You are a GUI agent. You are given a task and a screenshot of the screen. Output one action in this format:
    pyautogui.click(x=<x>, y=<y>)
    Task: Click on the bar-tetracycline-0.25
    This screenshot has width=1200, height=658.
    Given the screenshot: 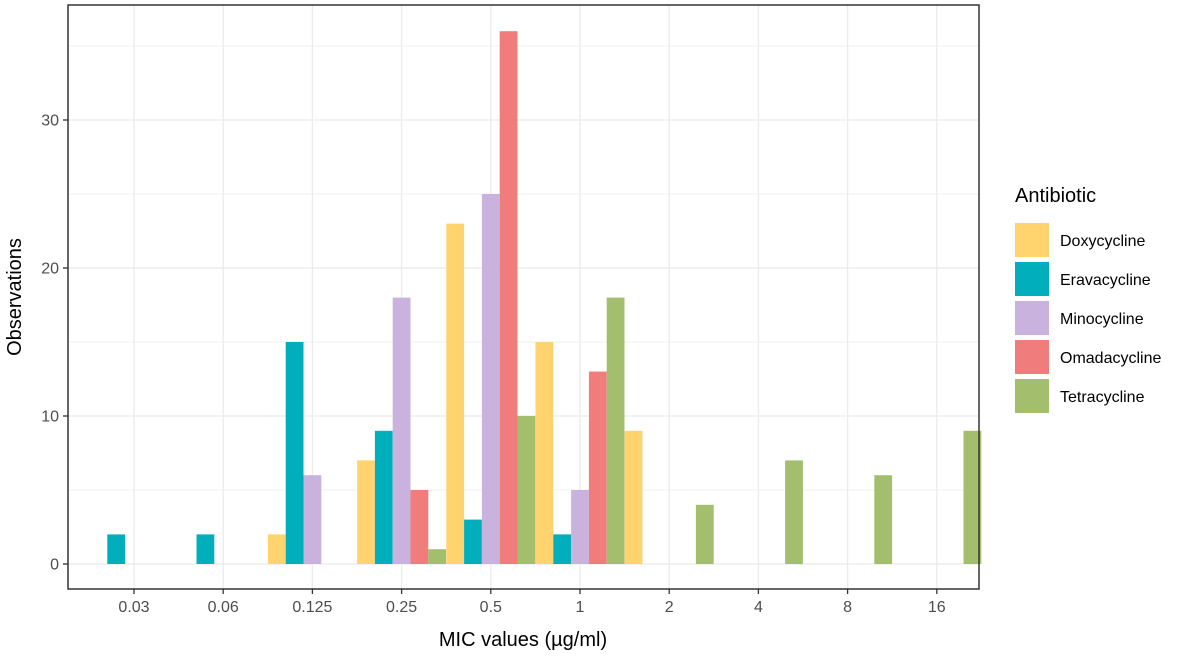 What is the action you would take?
    pyautogui.click(x=437, y=556)
    